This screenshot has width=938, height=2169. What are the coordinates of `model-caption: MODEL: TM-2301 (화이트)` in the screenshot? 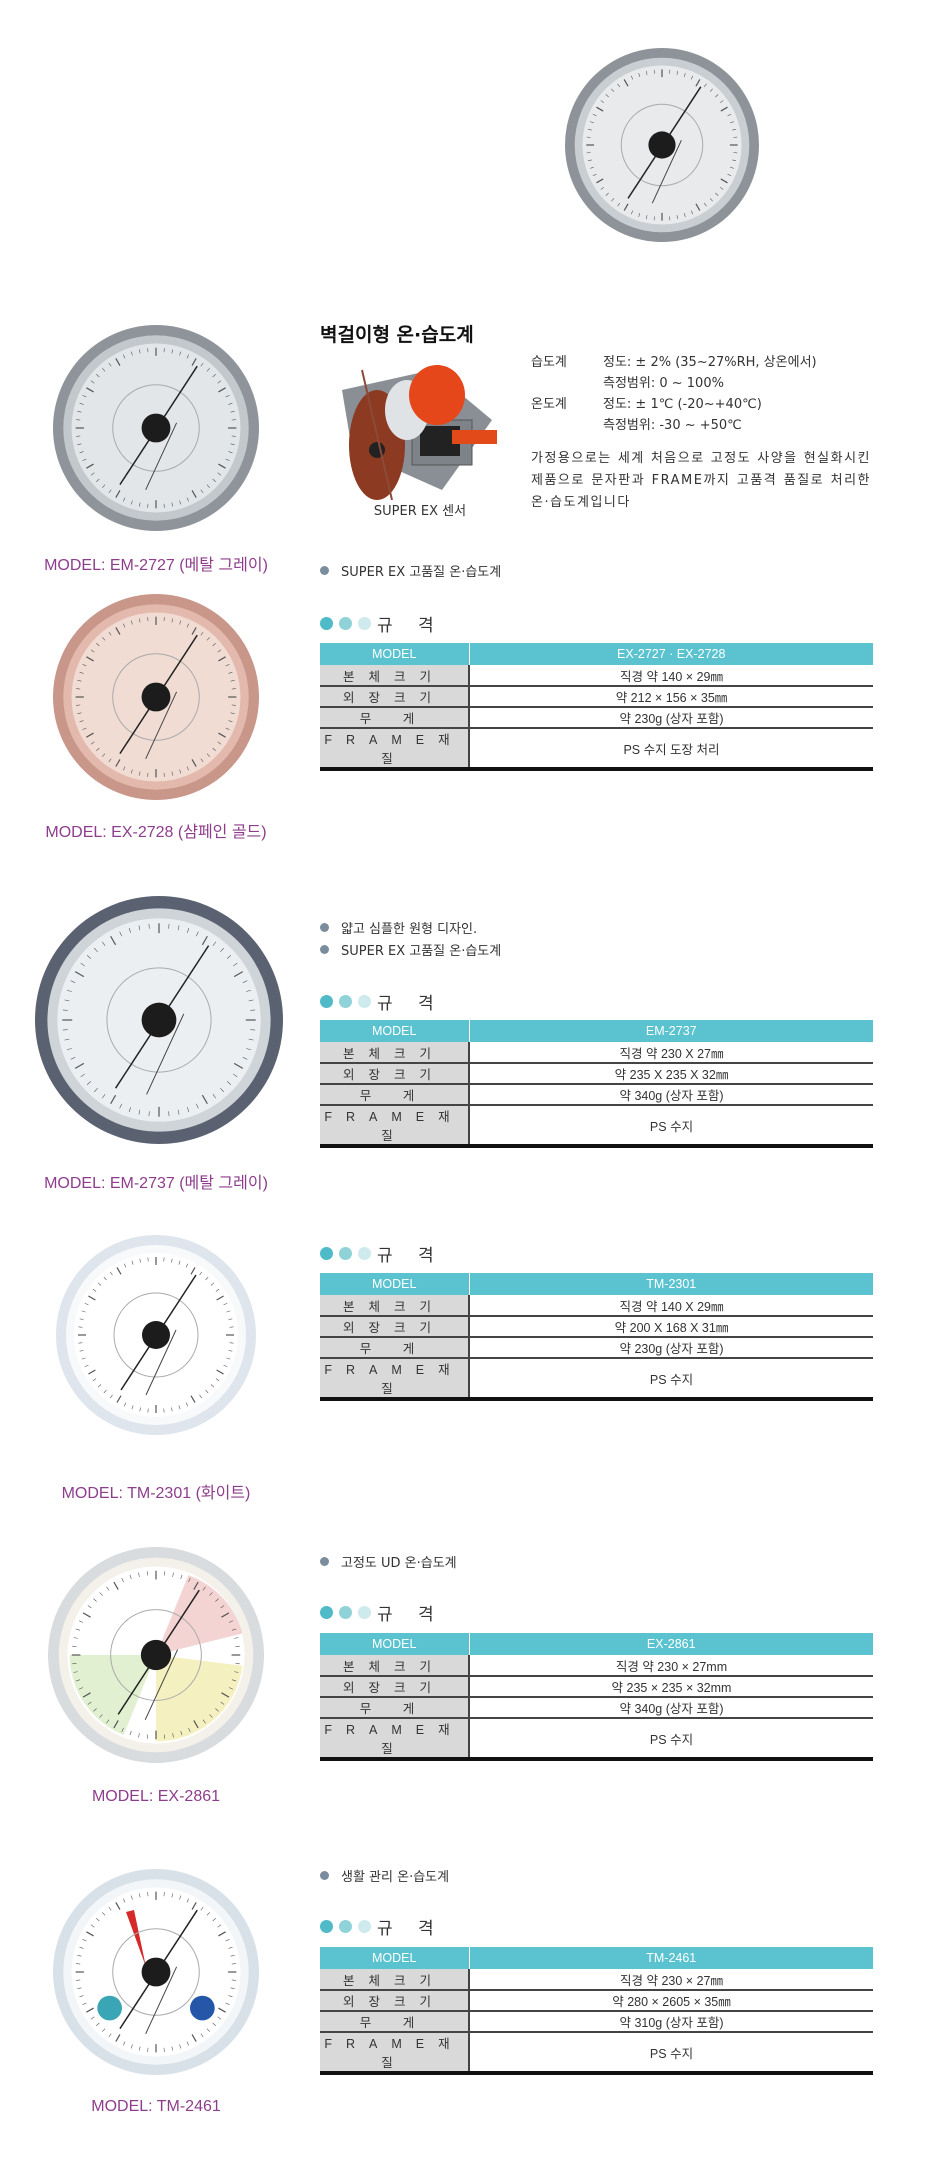 It's located at (156, 1493).